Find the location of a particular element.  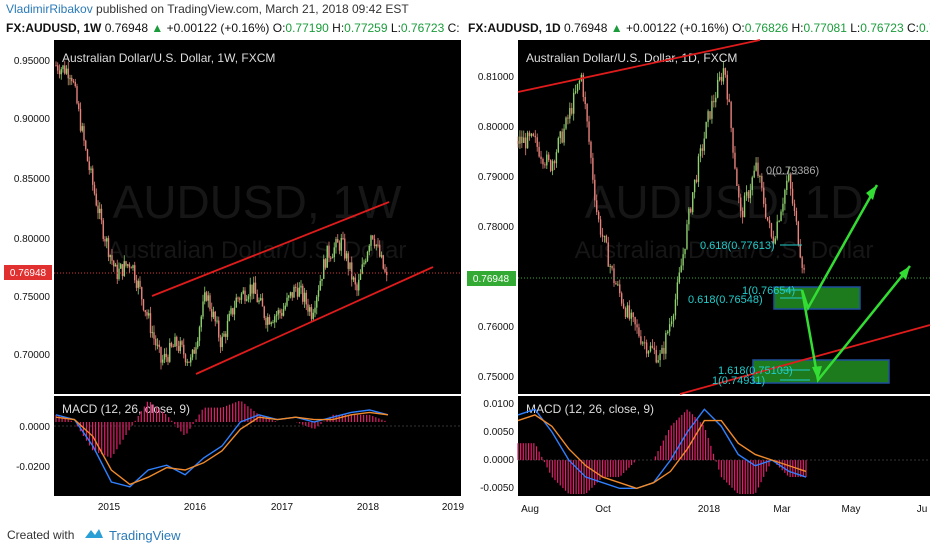

projection-arrows is located at coordinates (855, 283).